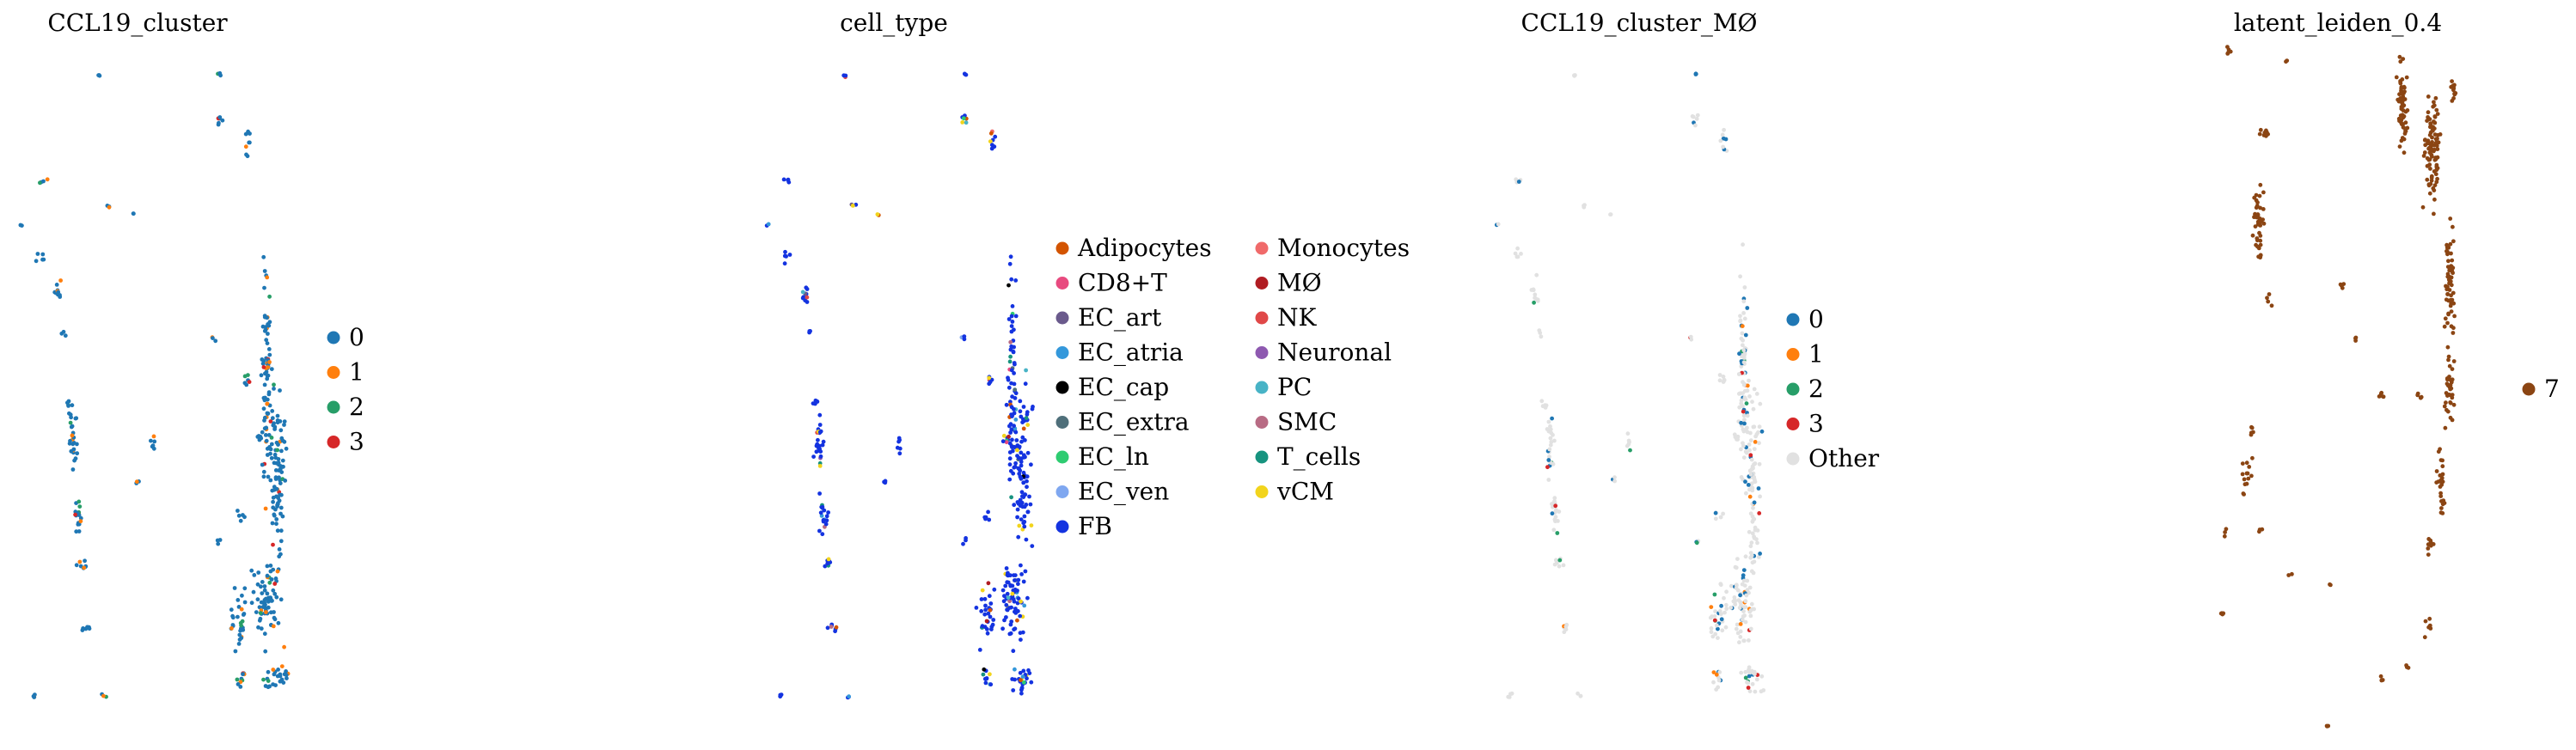 This screenshot has height=750, width=2576. What do you see at coordinates (2541, 389) in the screenshot?
I see `legend: 7` at bounding box center [2541, 389].